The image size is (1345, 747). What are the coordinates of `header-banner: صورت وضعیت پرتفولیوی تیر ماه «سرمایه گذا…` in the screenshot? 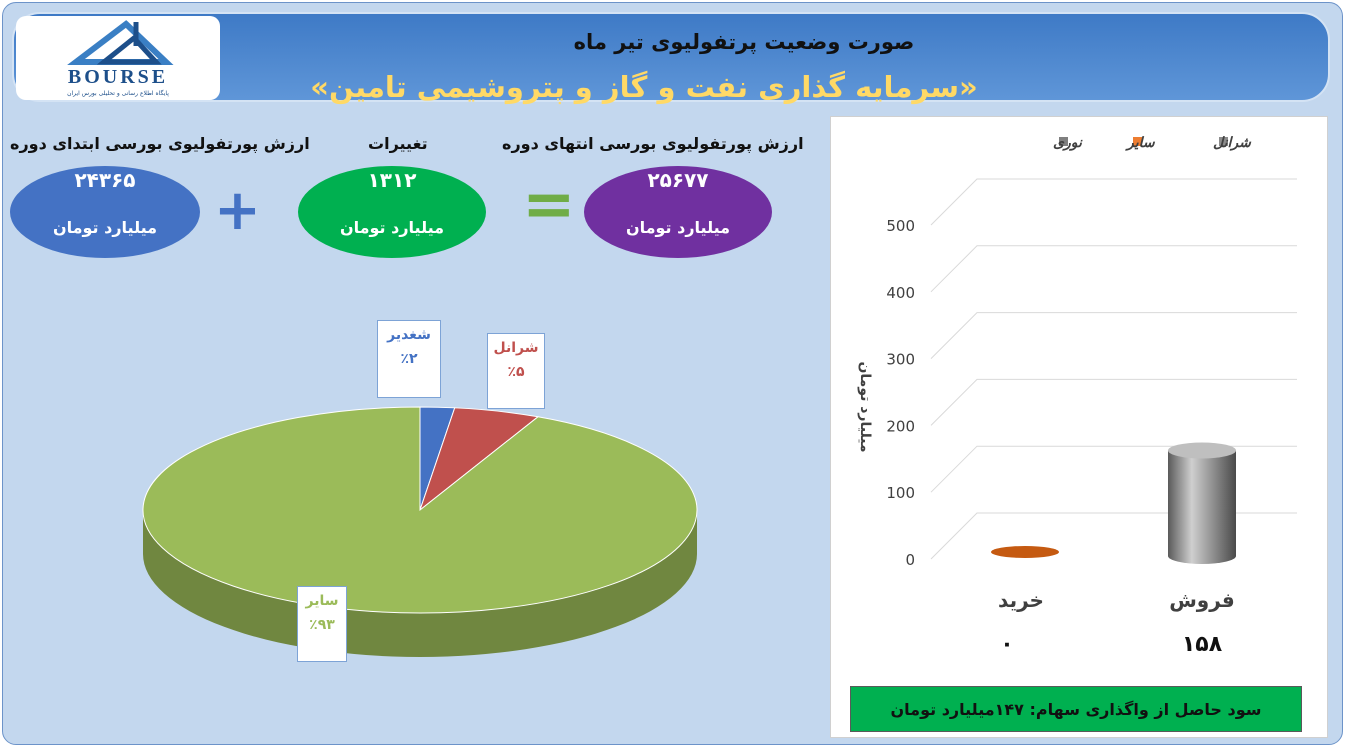 It's located at (671, 58).